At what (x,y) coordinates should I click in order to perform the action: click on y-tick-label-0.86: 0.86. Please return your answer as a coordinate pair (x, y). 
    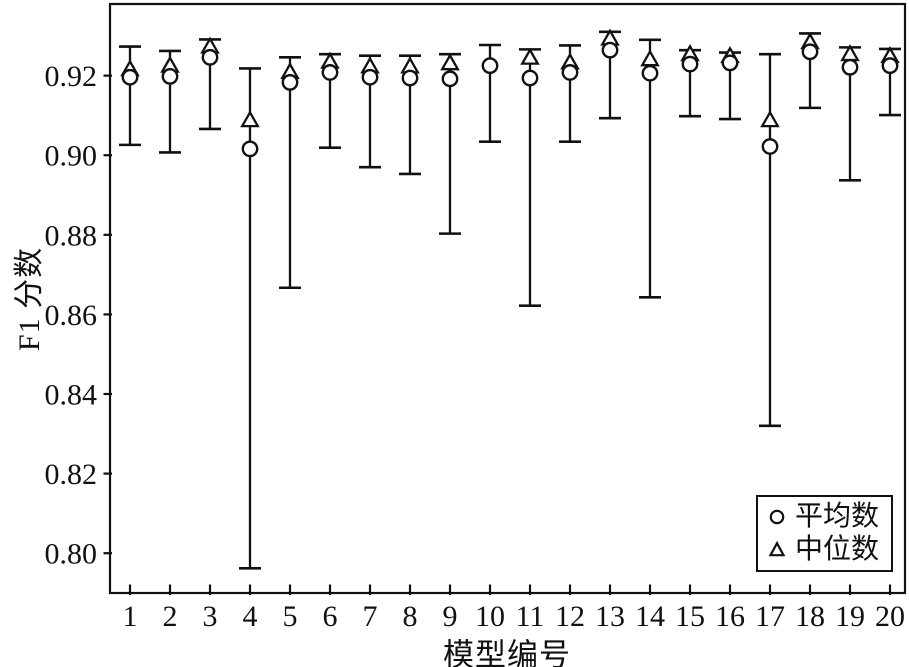
    Looking at the image, I should click on (71, 315).